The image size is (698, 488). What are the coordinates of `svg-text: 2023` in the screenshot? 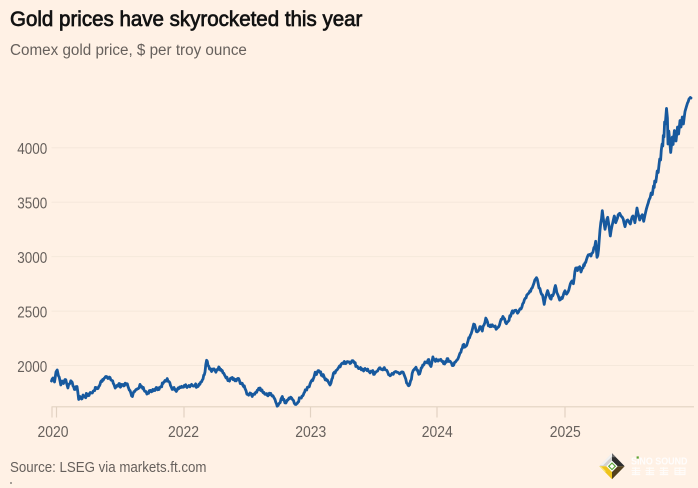 It's located at (310, 432).